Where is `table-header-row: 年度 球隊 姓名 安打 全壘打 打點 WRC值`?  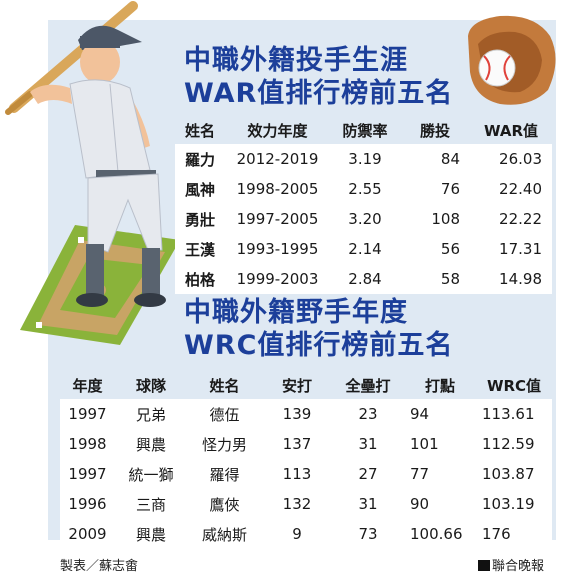 table-header-row: 年度 球隊 姓名 安打 全壘打 打點 WRC值 is located at coordinates (306, 385).